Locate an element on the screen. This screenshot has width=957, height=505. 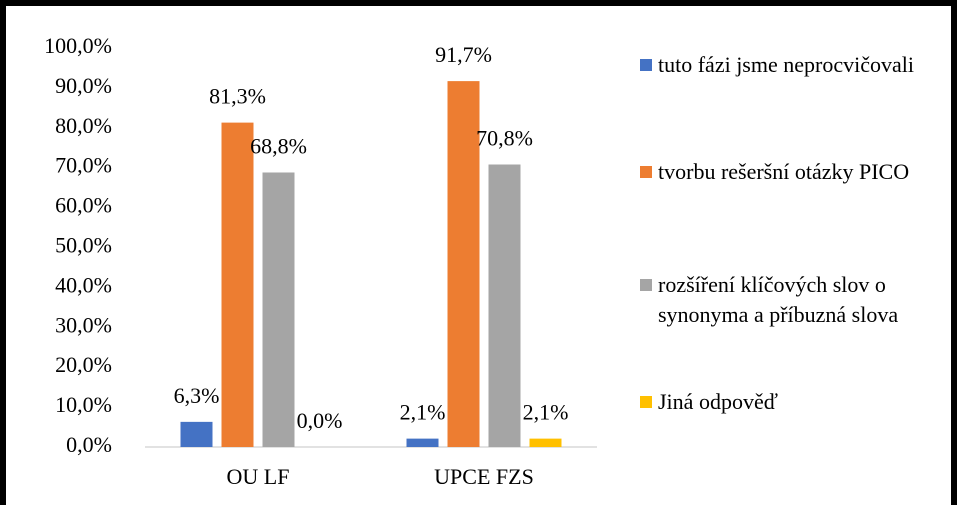
data-label: 70,8% is located at coordinates (504, 138).